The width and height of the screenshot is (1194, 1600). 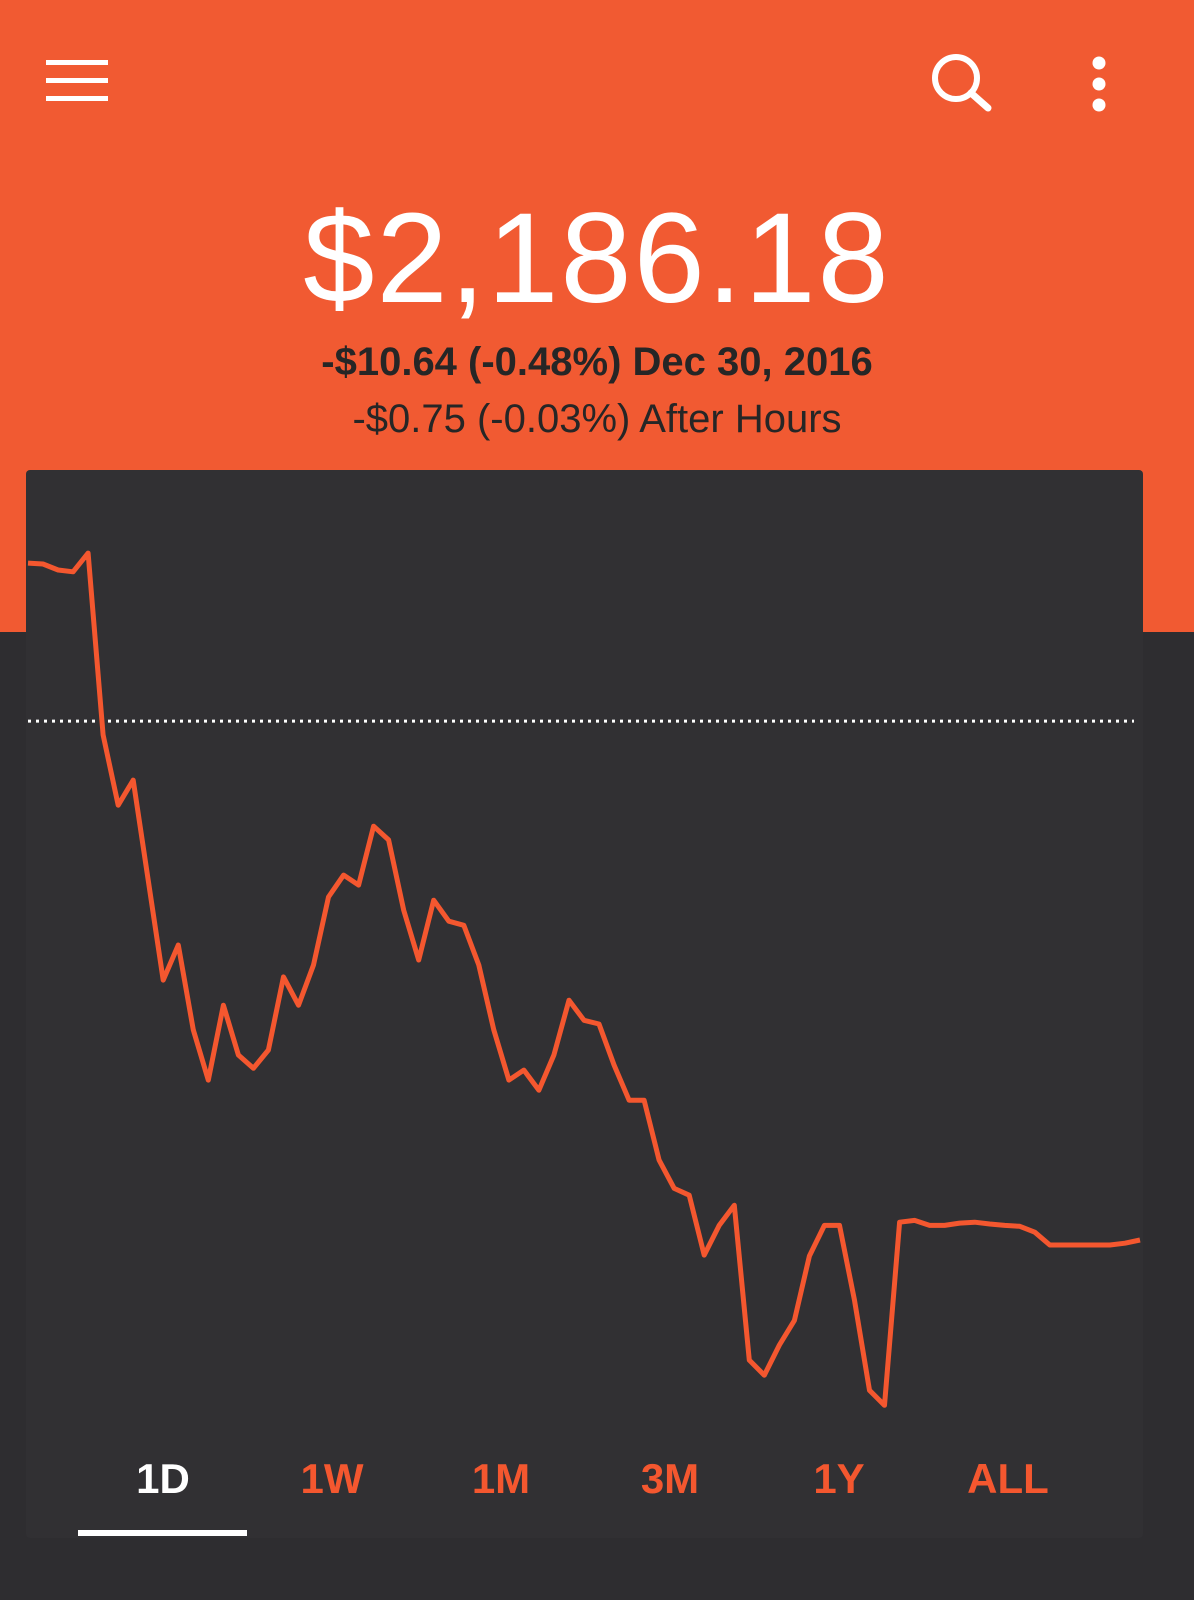 I want to click on after-hours-change: -$0.75 (-0.03%) After Hours, so click(x=597, y=419).